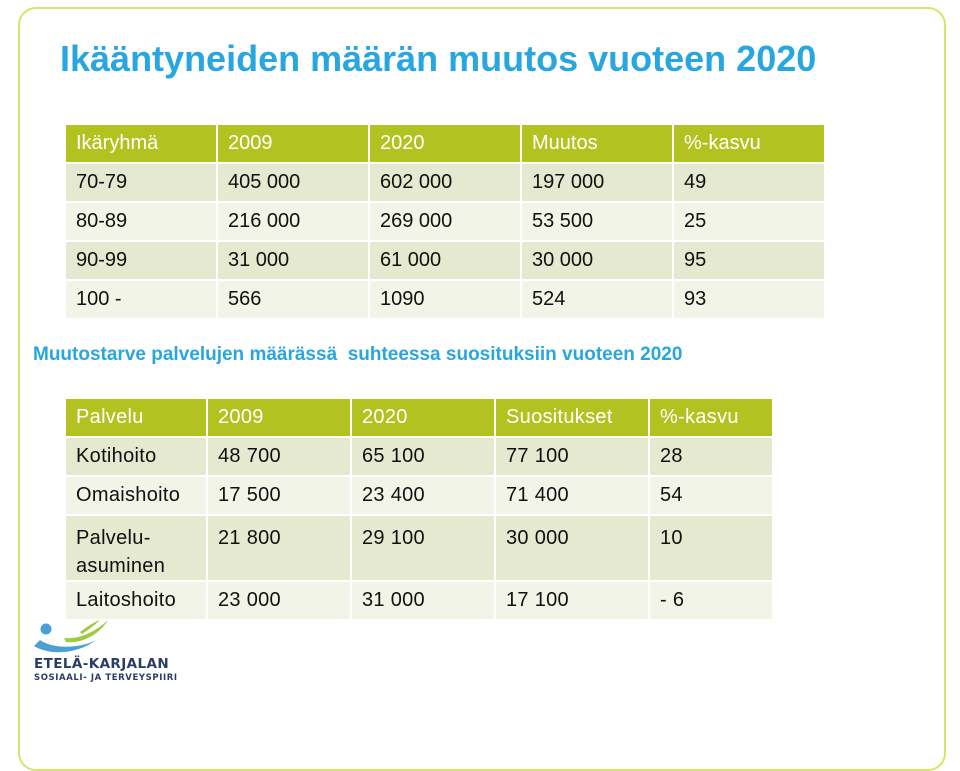 The height and width of the screenshot is (771, 960). What do you see at coordinates (711, 495) in the screenshot?
I see `table-cell: 54` at bounding box center [711, 495].